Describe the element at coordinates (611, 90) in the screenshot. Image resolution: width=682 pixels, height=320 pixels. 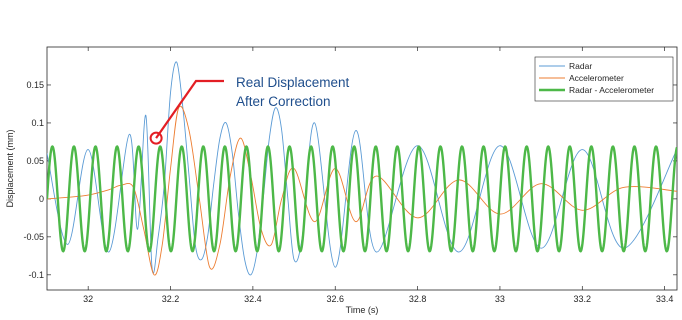
I see `legend-label: Radar - Accelerometer` at that location.